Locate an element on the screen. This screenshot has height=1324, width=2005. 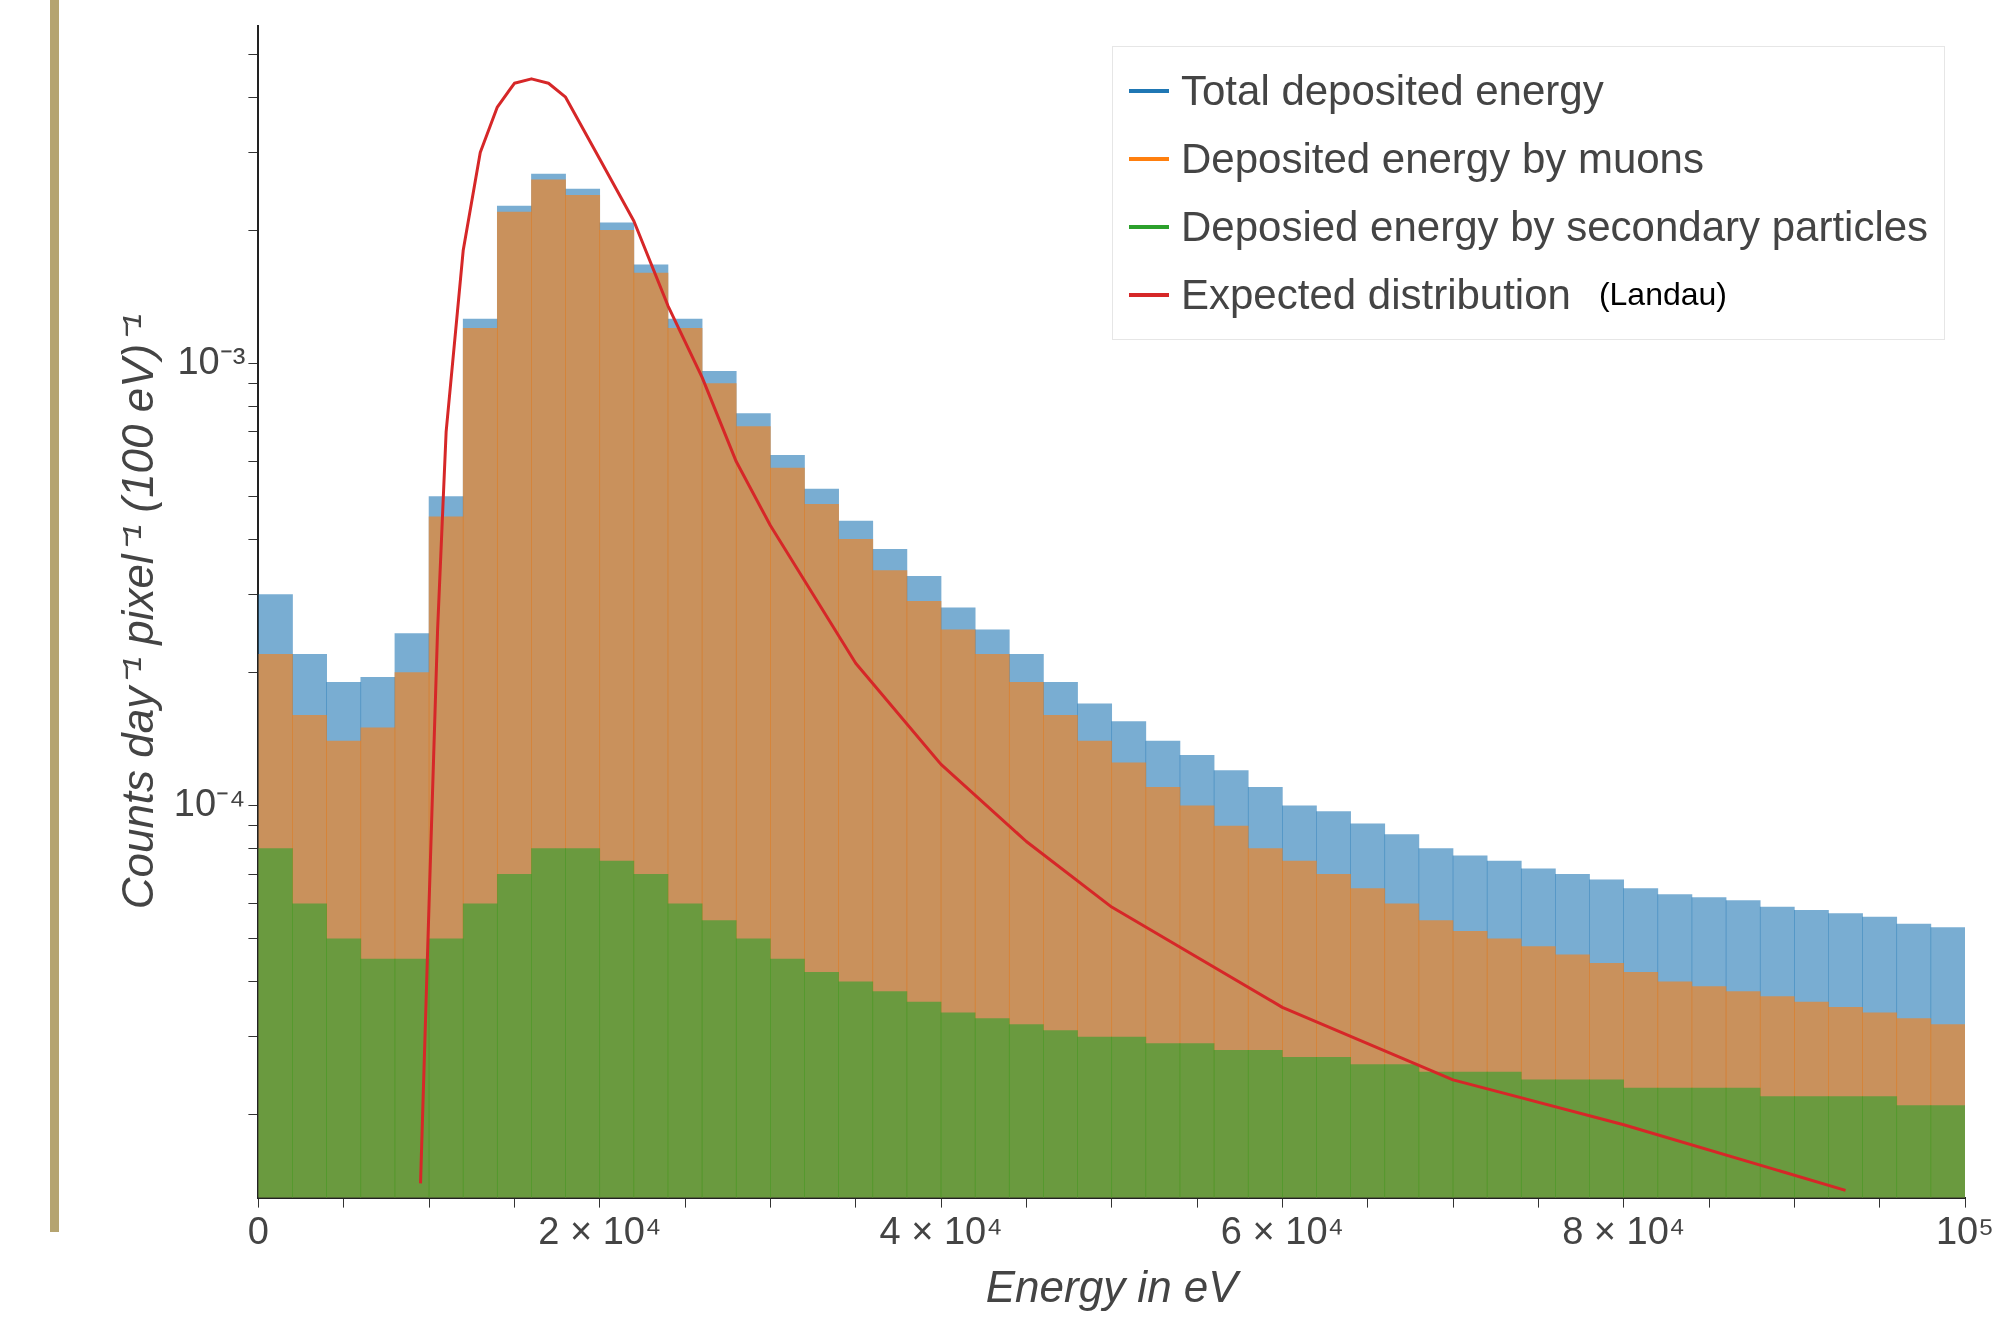
x-tick-label: 8 × 10⁴ is located at coordinates (1624, 1230).